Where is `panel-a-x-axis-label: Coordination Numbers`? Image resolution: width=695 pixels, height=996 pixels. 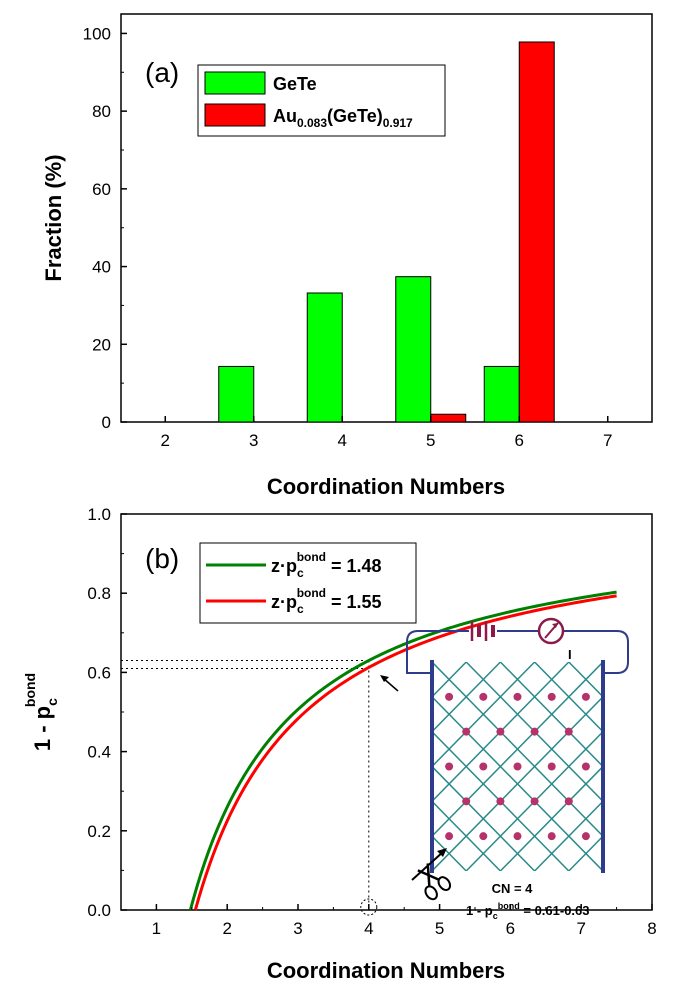 panel-a-x-axis-label: Coordination Numbers is located at coordinates (386, 486).